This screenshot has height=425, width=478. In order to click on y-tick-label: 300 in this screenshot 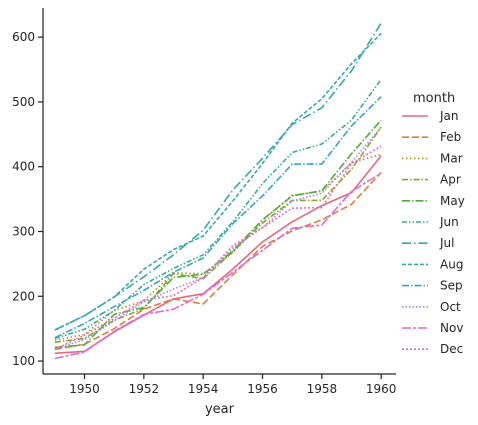, I will do `click(23, 231)`.